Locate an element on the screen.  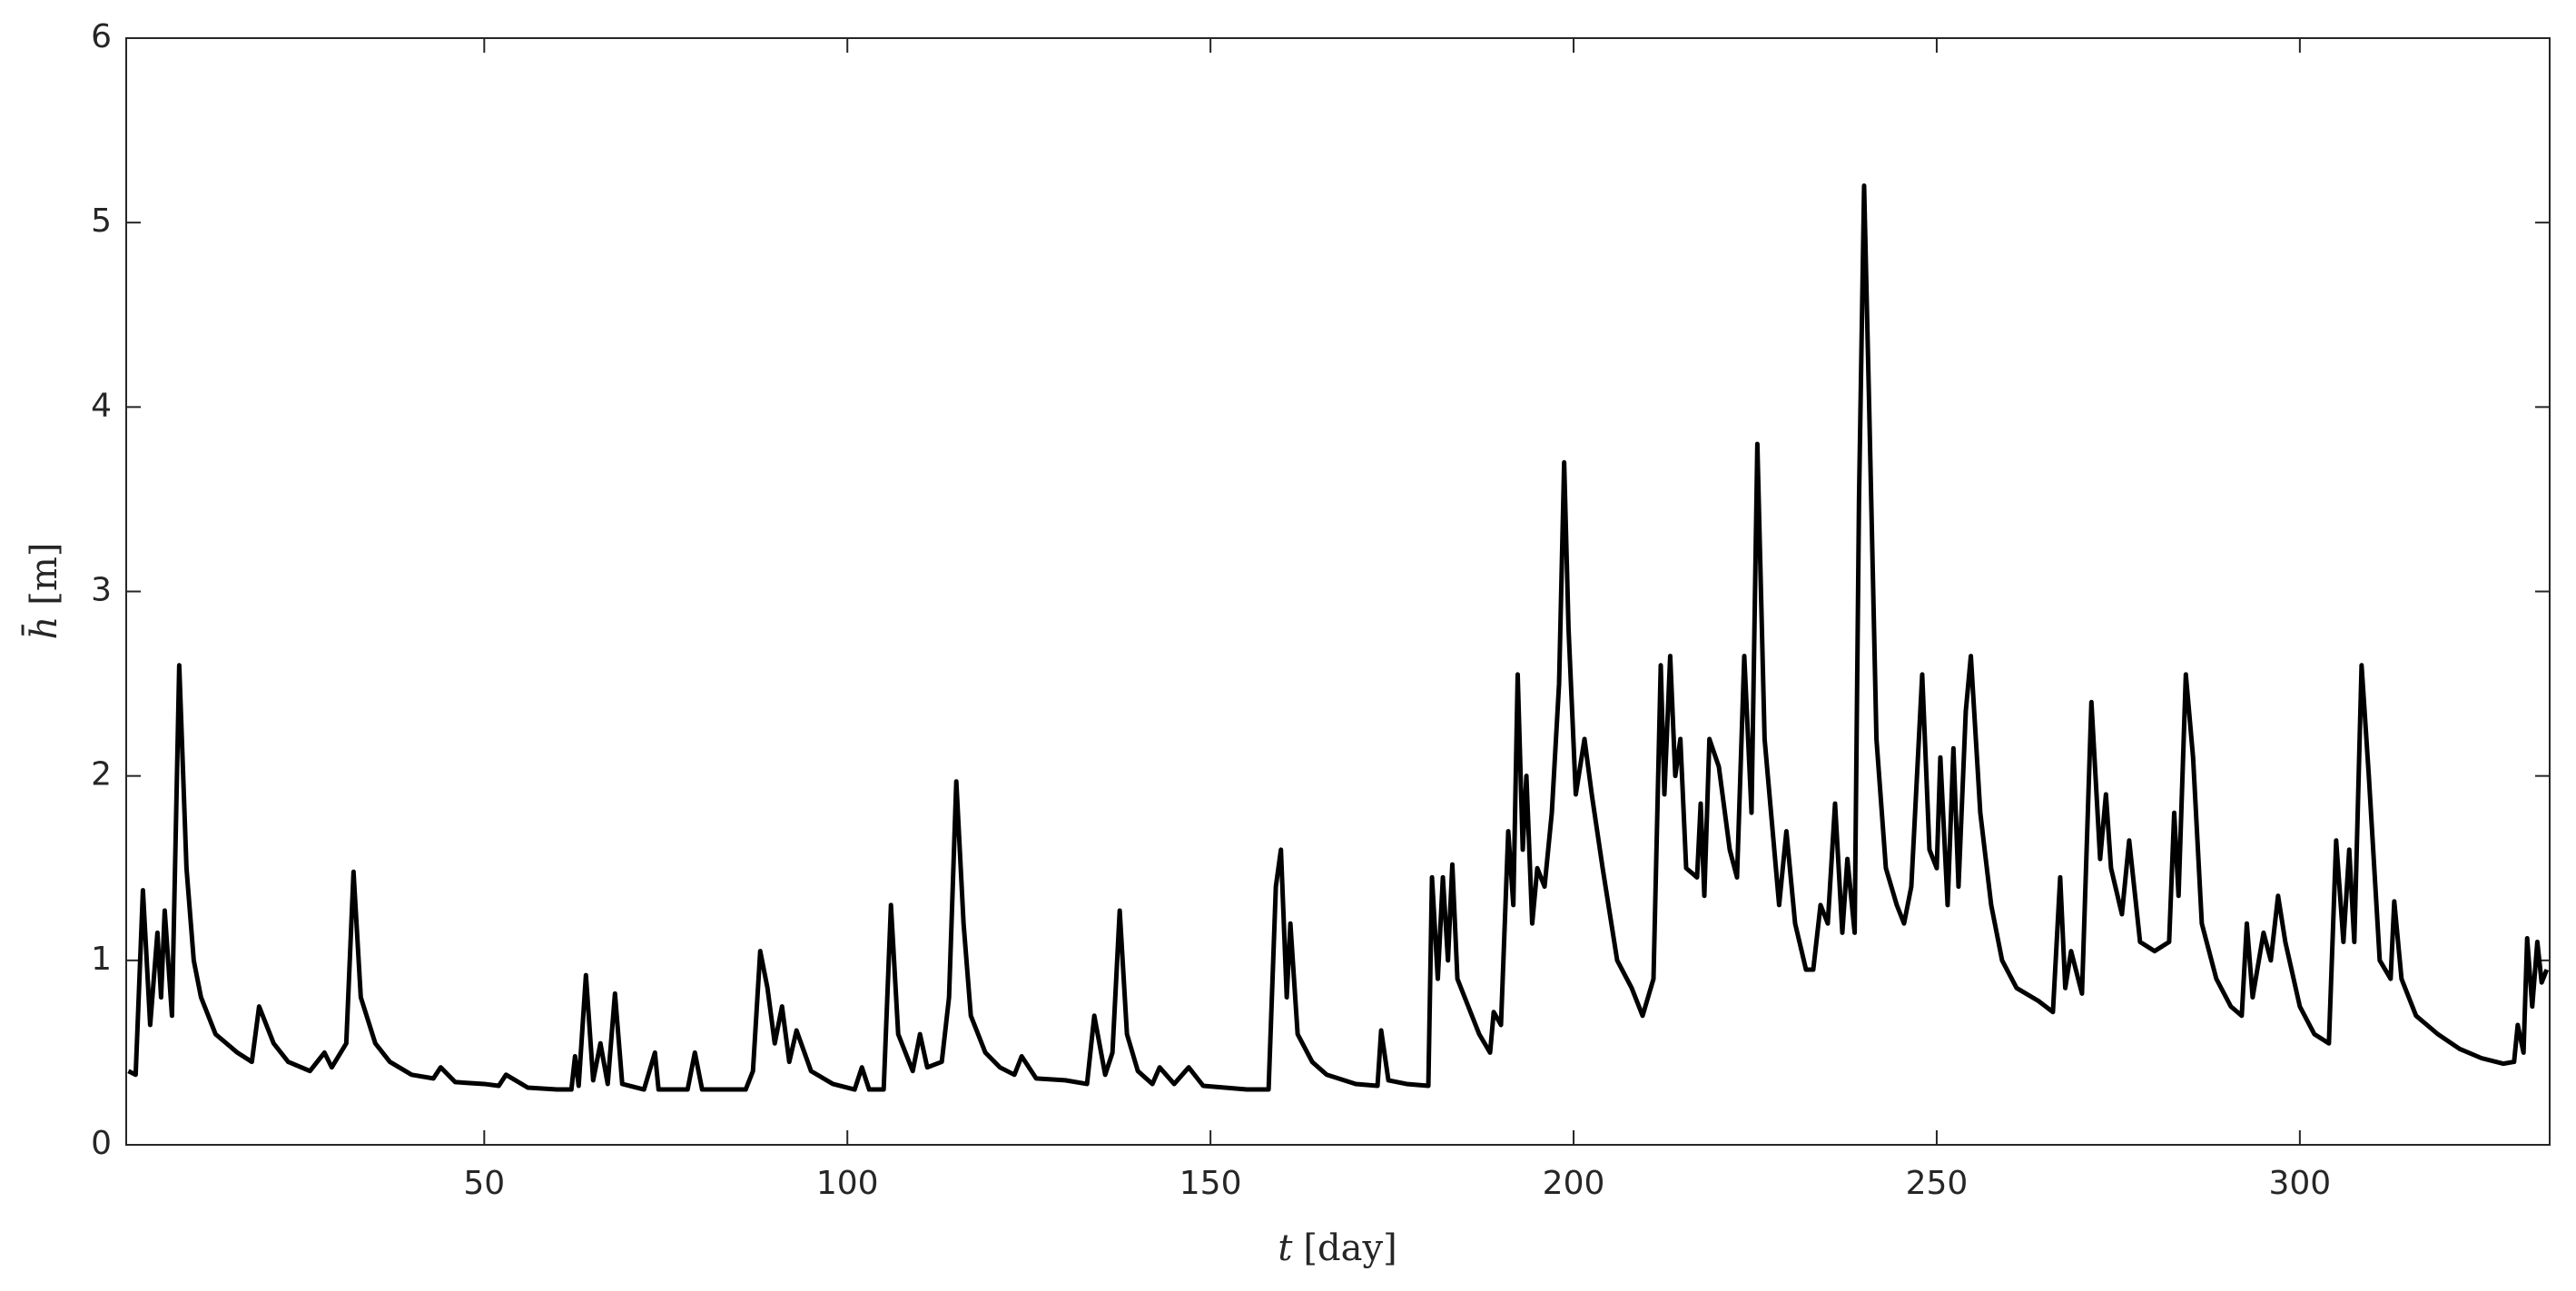
x-tick-label: 200 is located at coordinates (1574, 1184).